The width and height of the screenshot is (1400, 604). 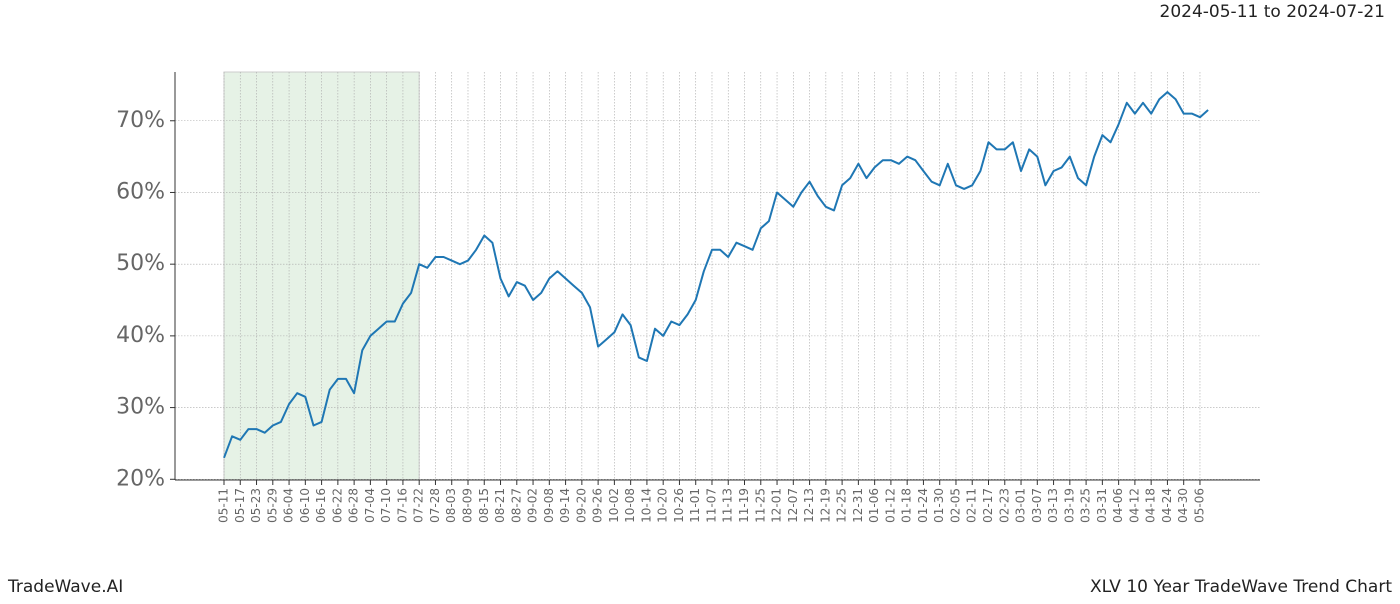 What do you see at coordinates (140, 191) in the screenshot?
I see `y-tick-label: 60%` at bounding box center [140, 191].